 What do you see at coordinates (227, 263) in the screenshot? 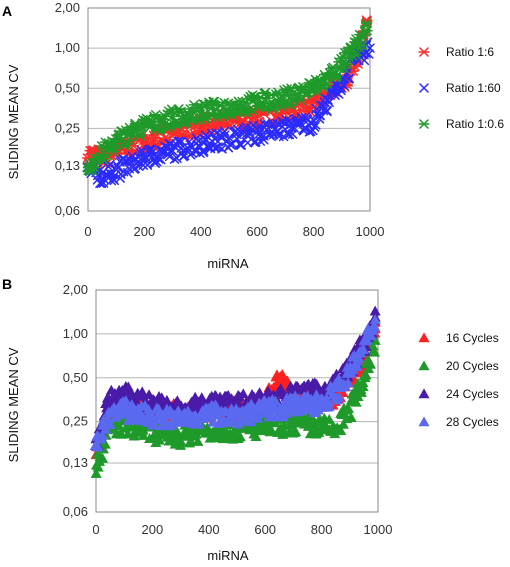
I see `panel-a-x-axis-label: miRNA` at bounding box center [227, 263].